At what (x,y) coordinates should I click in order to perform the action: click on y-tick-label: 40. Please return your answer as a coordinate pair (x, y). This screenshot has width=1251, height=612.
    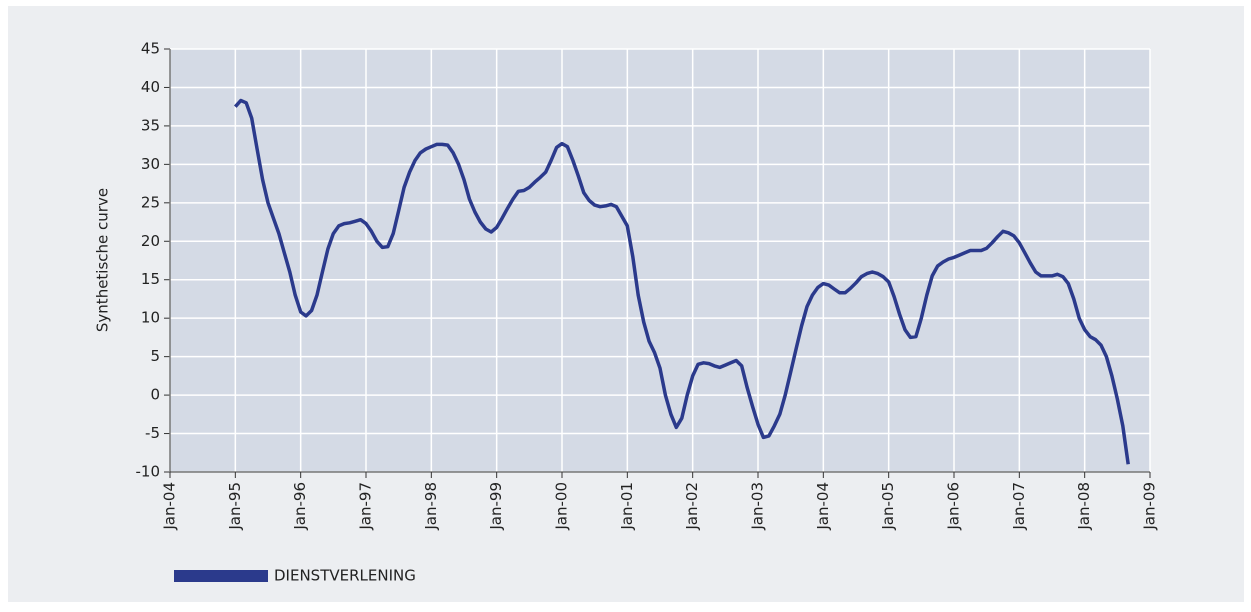
    Looking at the image, I should click on (150, 87).